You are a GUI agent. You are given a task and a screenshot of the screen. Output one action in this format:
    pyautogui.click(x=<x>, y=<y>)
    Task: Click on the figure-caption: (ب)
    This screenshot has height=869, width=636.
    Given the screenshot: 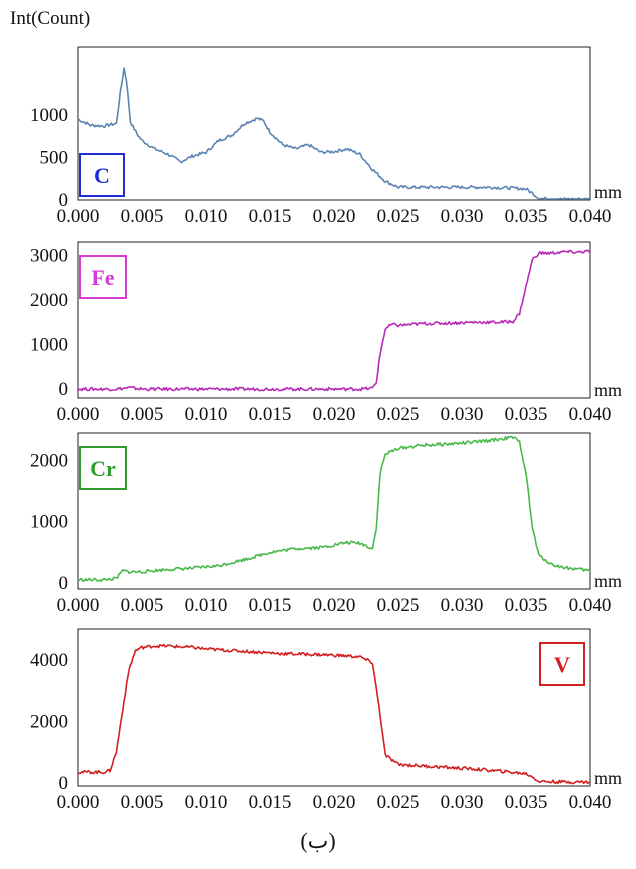 What is the action you would take?
    pyautogui.click(x=318, y=840)
    